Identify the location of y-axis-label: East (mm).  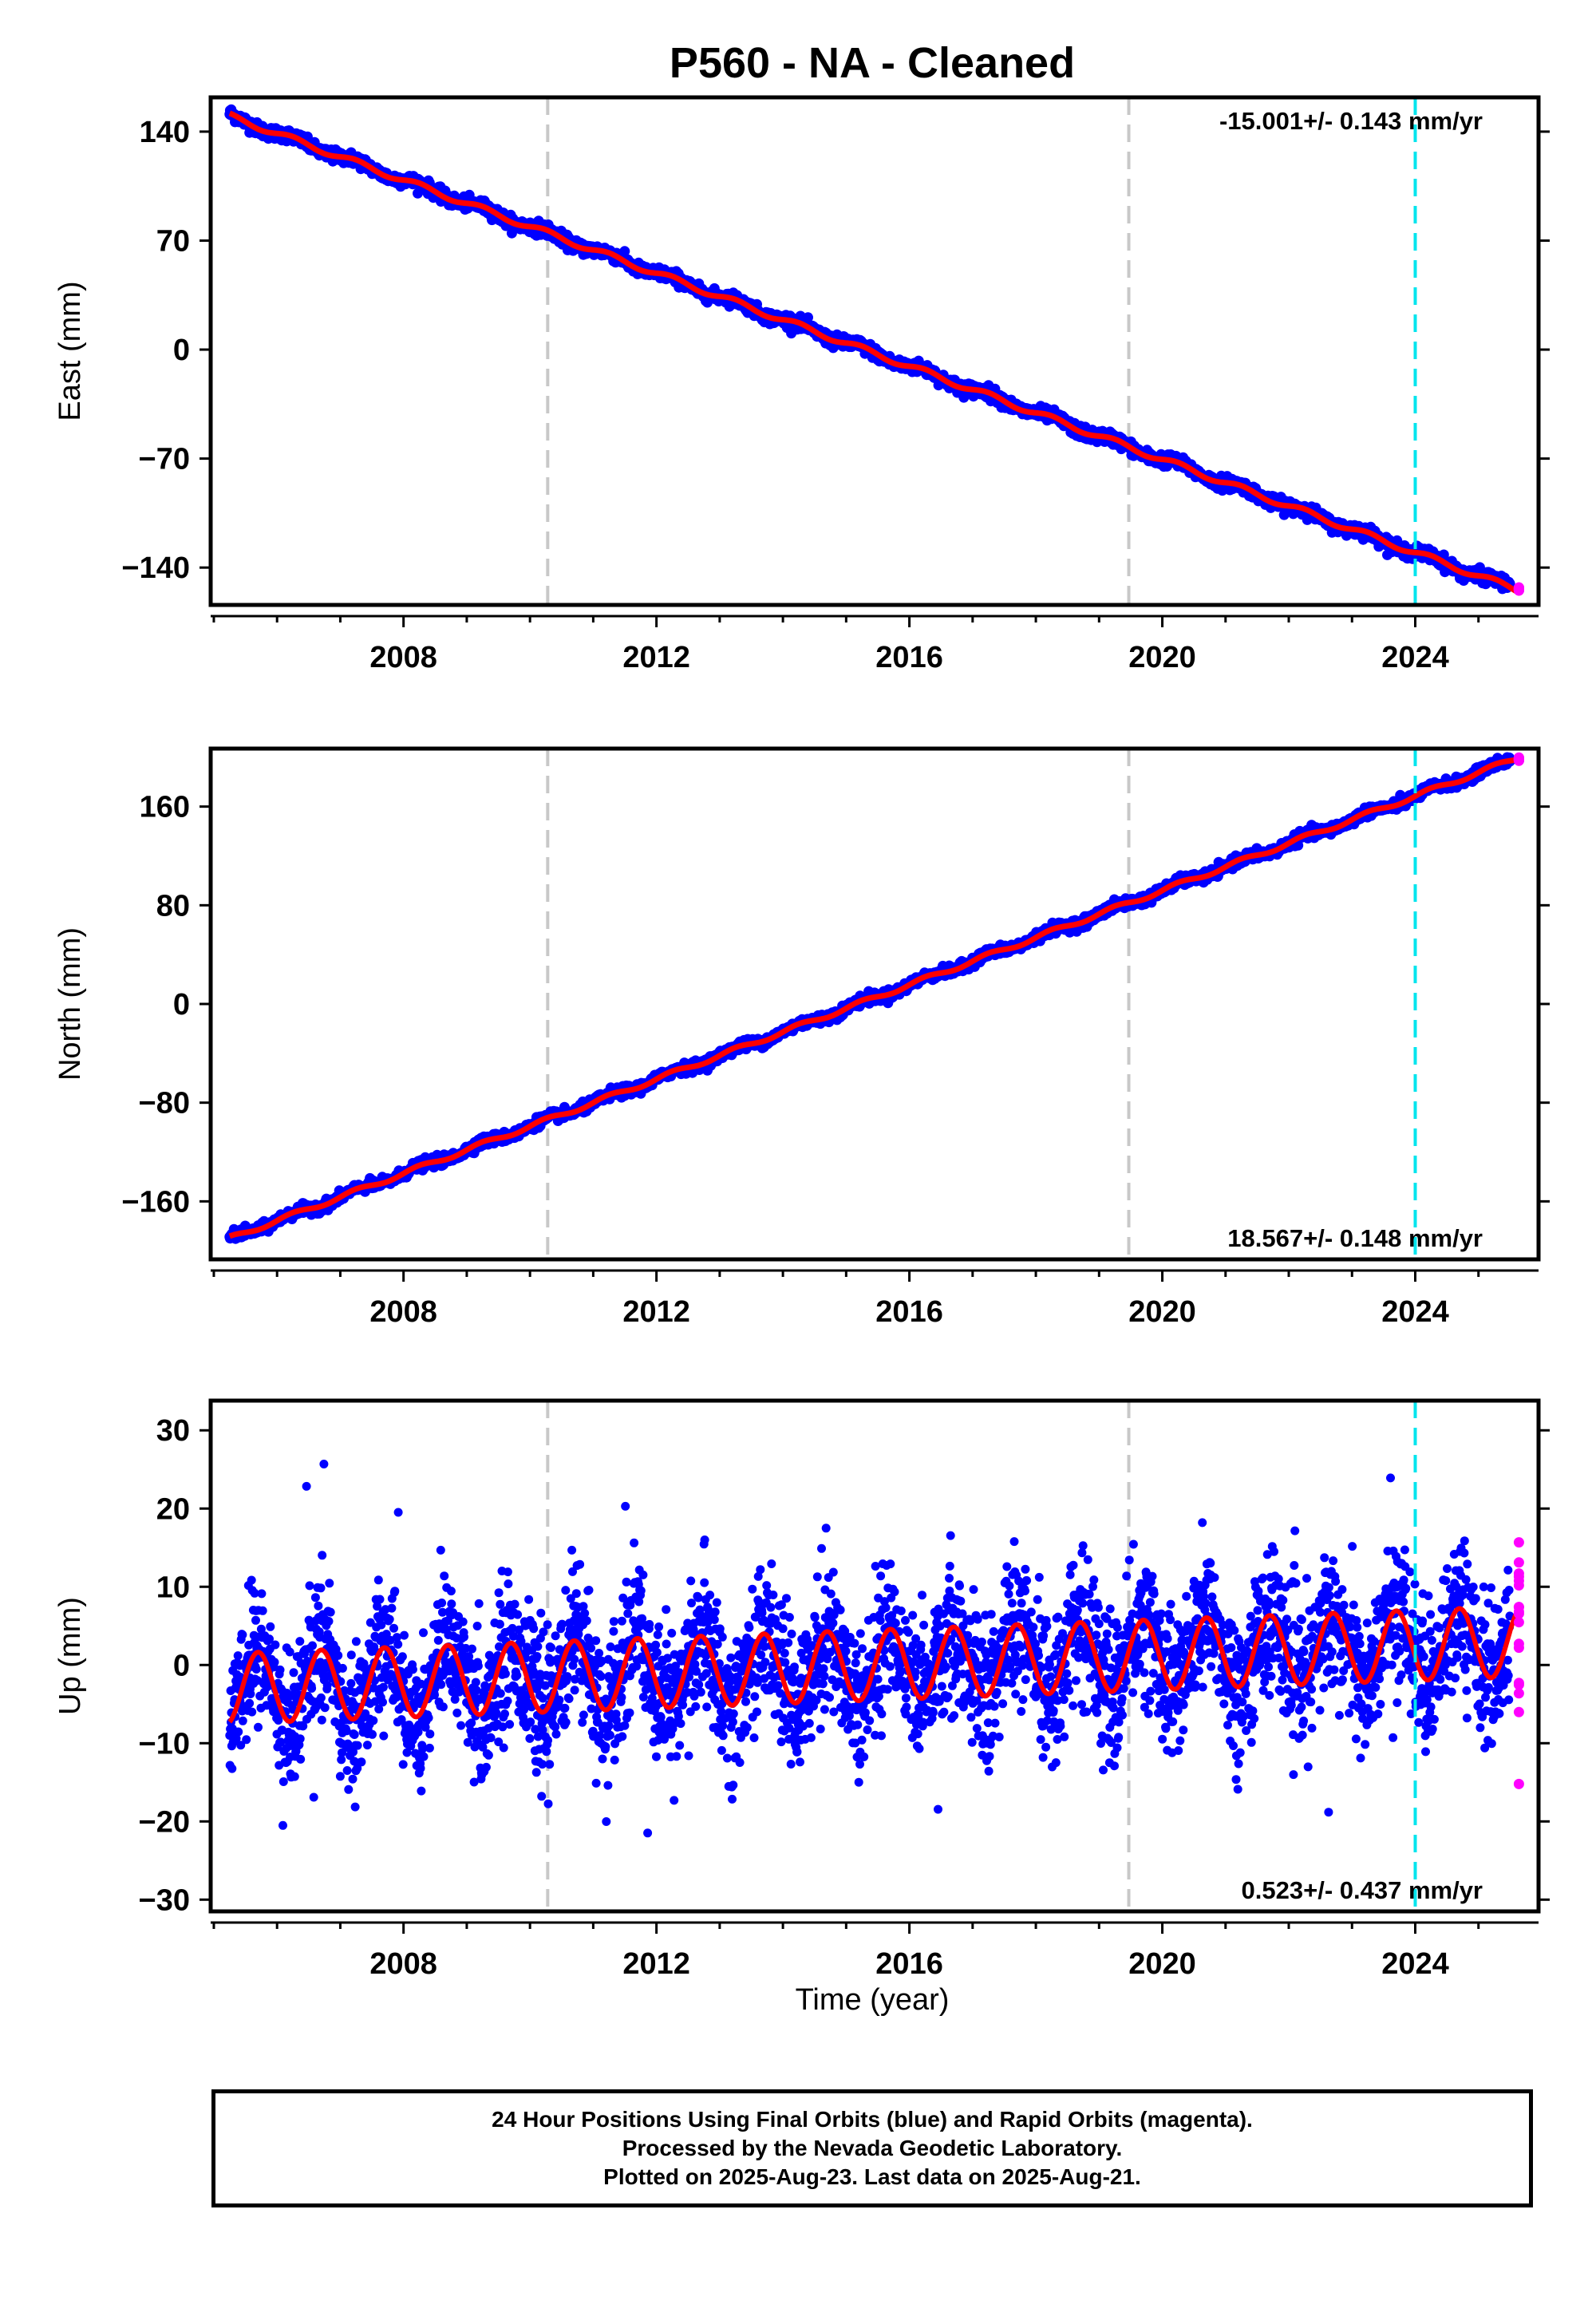
(70, 351).